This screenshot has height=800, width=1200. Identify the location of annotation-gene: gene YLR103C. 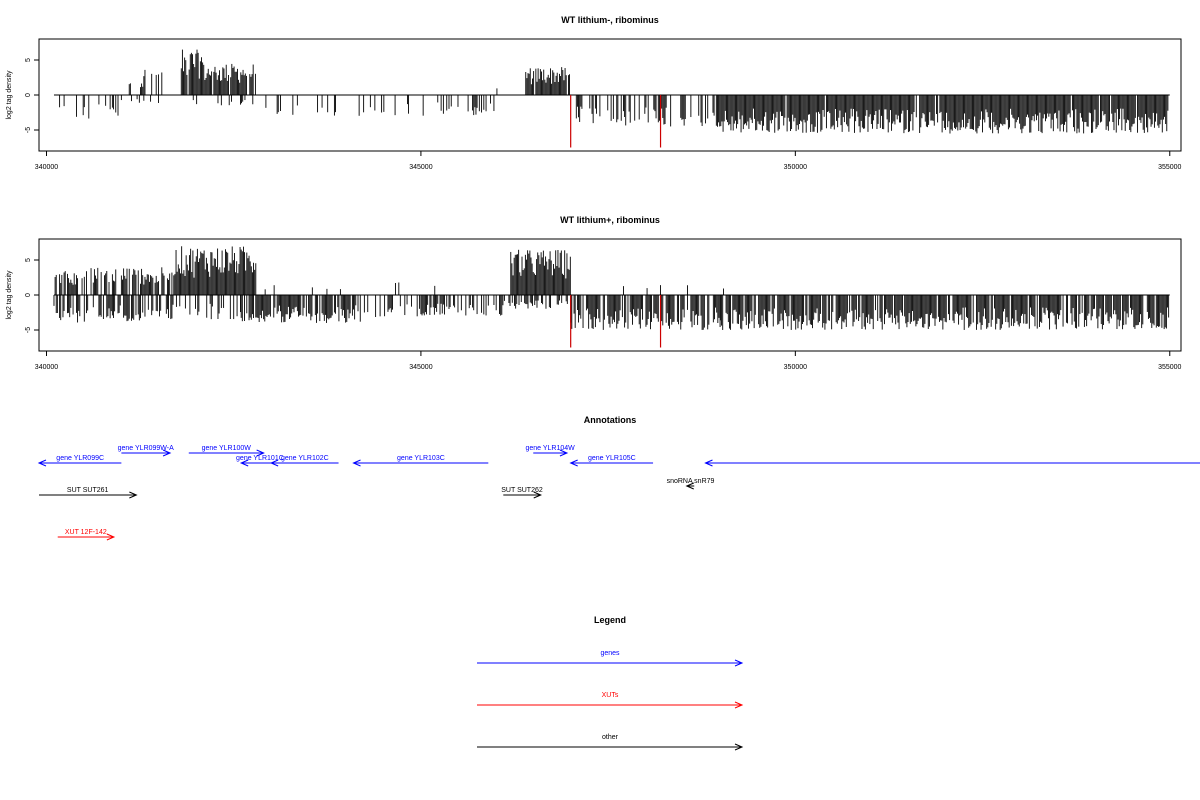
(420, 461).